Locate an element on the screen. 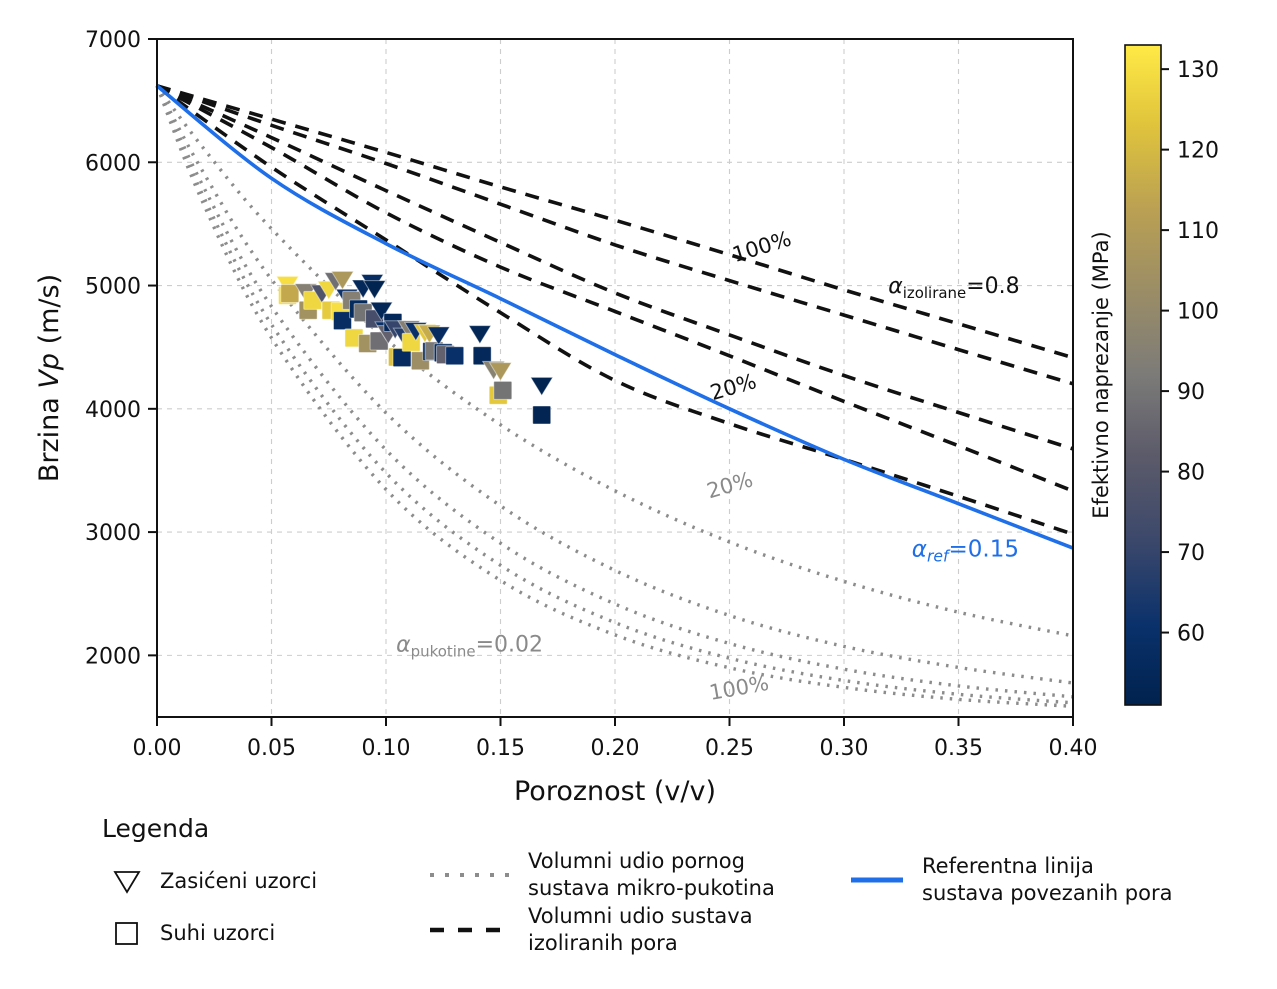 The height and width of the screenshot is (989, 1277). y-tick-label: 4000 is located at coordinates (113, 410).